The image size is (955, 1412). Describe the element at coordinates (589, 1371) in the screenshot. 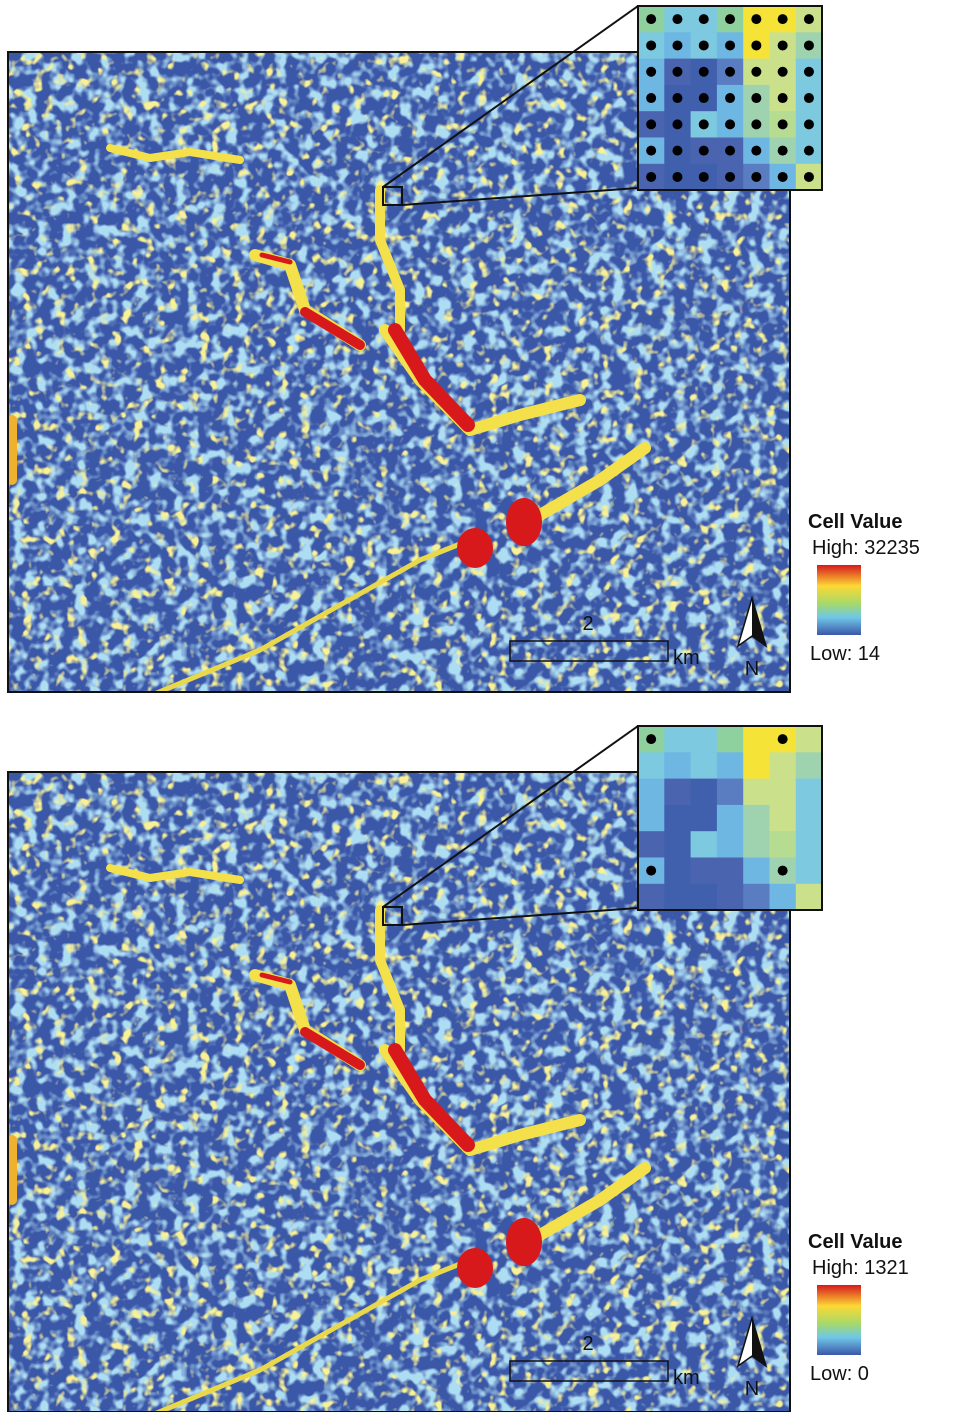

I see `scale-bar` at that location.